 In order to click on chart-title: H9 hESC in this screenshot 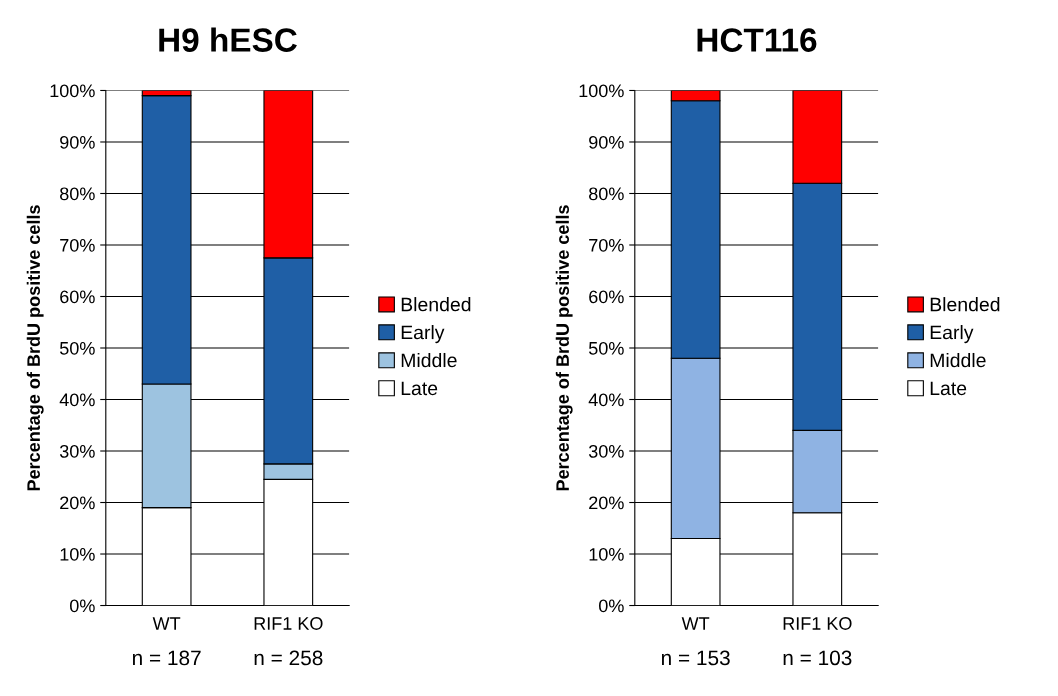, I will do `click(228, 39)`.